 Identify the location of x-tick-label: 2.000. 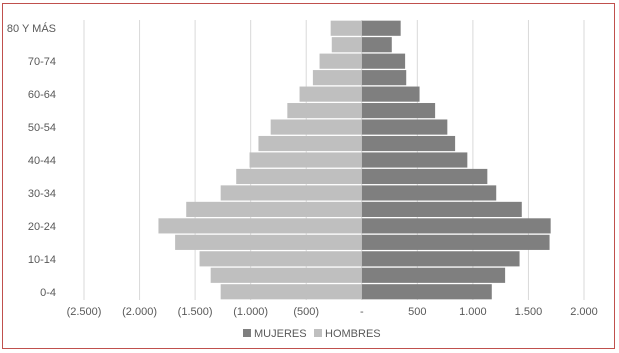
(584, 312).